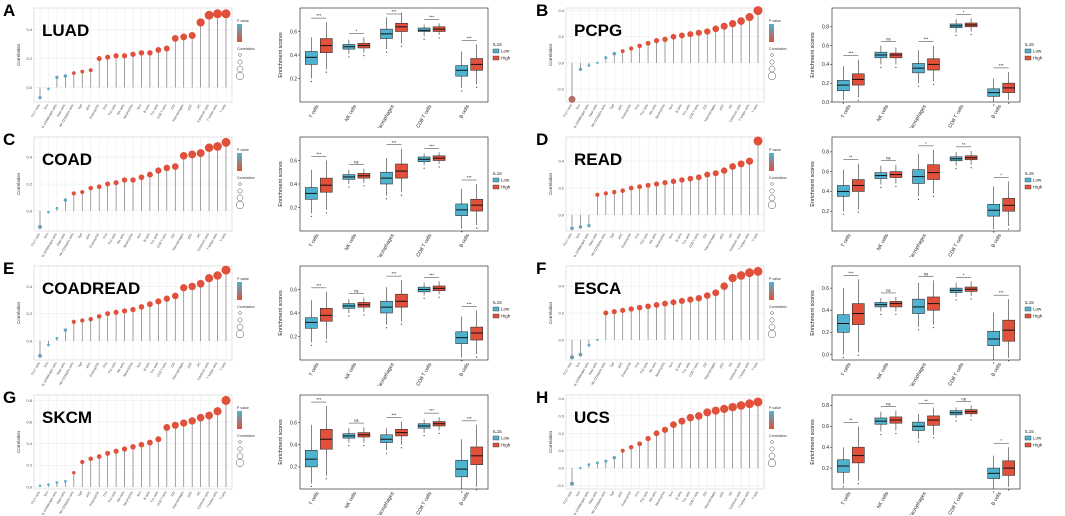 This screenshot has height=516, width=1065. What do you see at coordinates (1038, 445) in the screenshot?
I see `legend-high-label: High` at bounding box center [1038, 445].